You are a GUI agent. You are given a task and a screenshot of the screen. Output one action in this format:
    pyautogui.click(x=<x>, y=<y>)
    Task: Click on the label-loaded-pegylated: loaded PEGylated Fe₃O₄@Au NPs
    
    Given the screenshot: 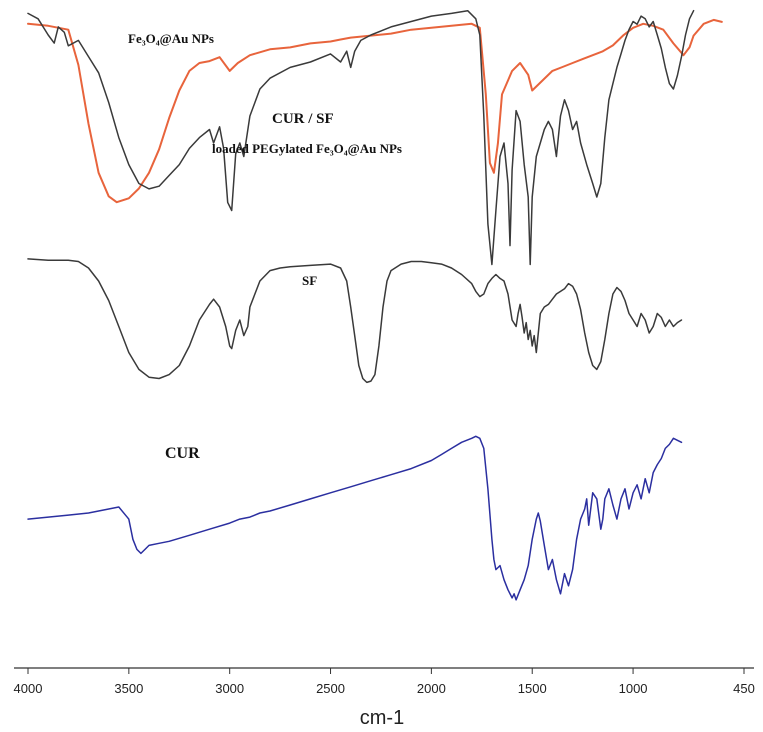 What is the action you would take?
    pyautogui.click(x=307, y=148)
    